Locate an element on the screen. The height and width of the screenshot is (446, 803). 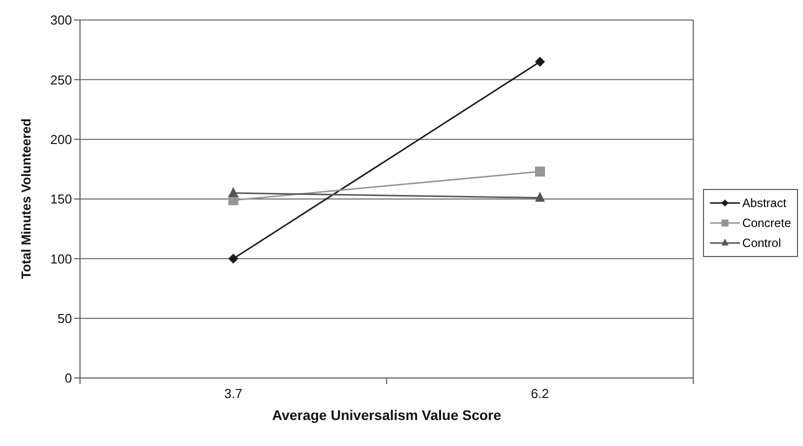
y-tick-label: 0 is located at coordinates (68, 378).